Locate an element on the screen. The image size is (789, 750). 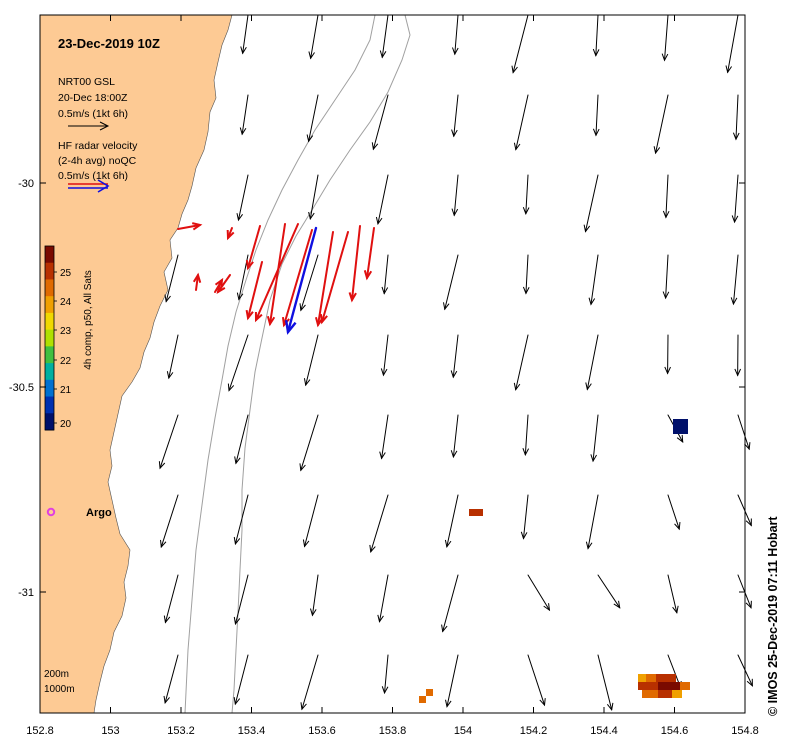
radar-arrow-blue is located at coordinates (301, 280).